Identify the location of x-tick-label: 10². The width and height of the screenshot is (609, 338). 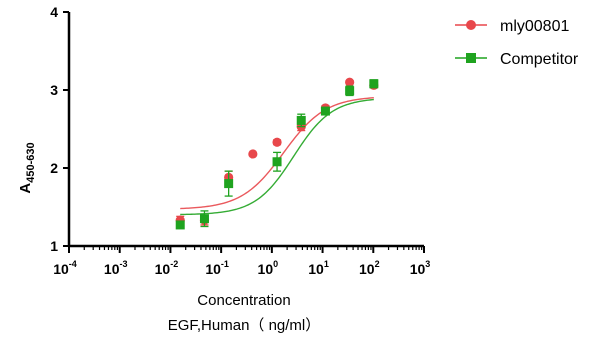
(369, 268).